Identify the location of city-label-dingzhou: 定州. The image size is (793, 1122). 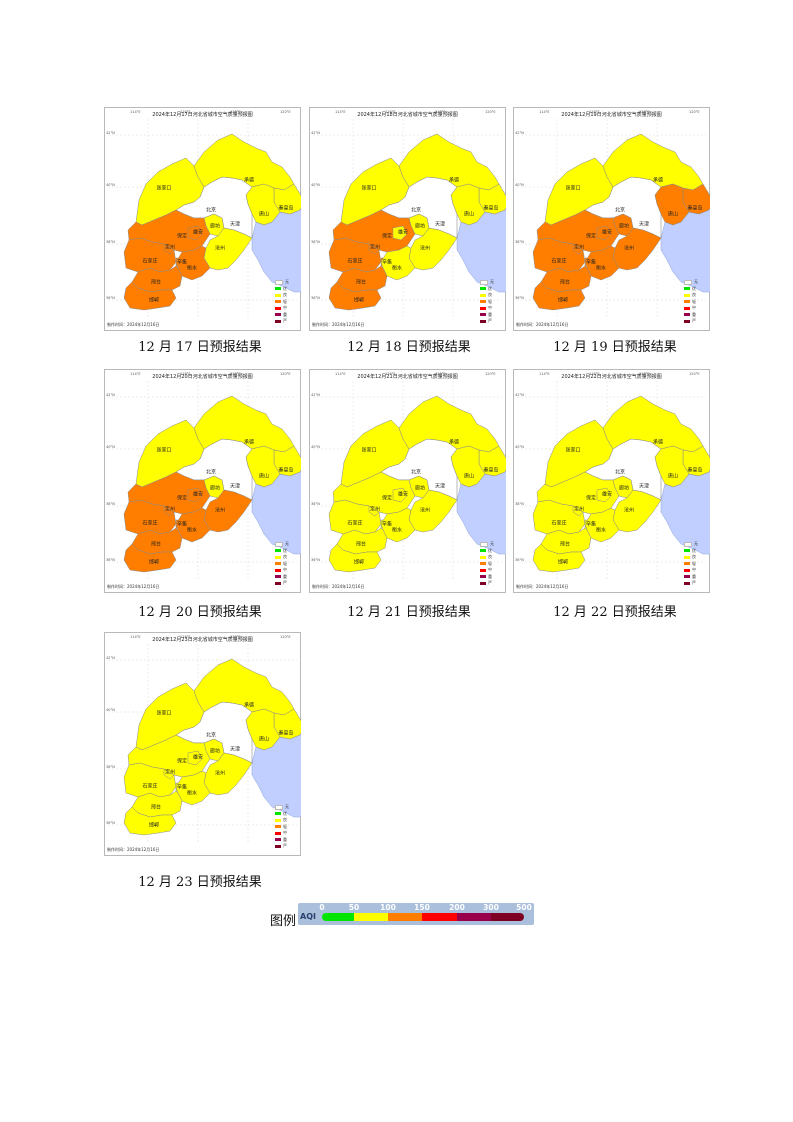
(170, 509).